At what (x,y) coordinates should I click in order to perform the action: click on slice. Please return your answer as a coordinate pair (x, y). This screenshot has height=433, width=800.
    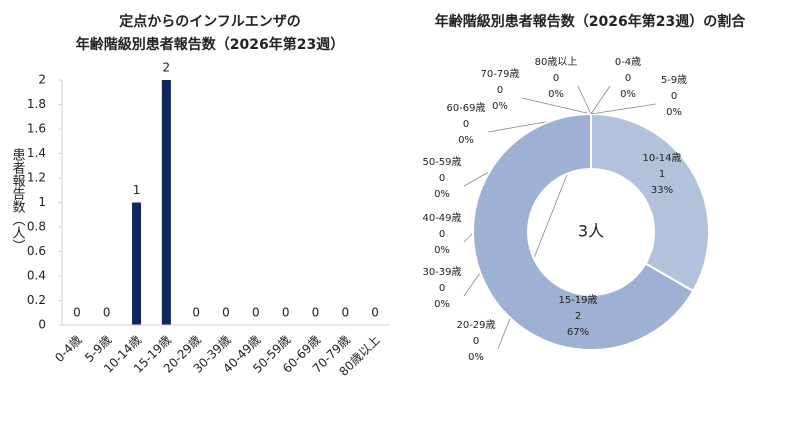
    Looking at the image, I should click on (650, 202).